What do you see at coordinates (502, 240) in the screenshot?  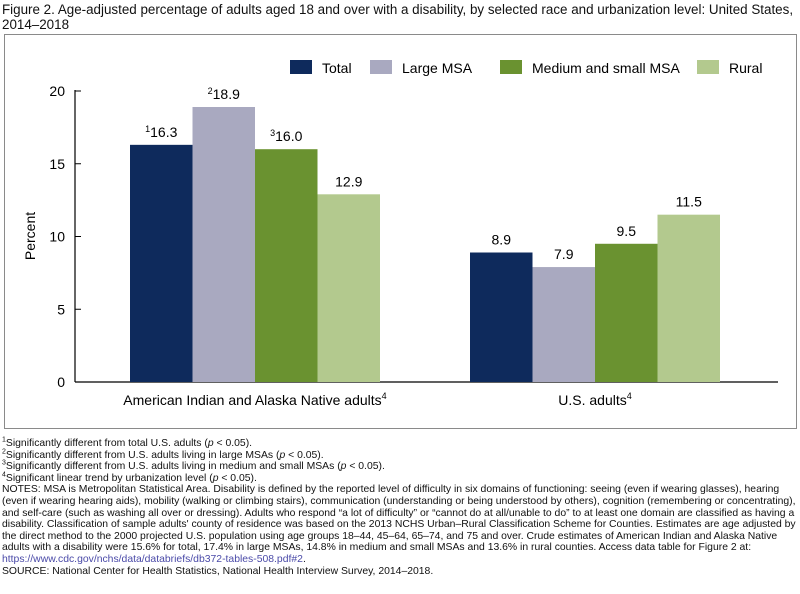 I see `value-label: 8.9` at bounding box center [502, 240].